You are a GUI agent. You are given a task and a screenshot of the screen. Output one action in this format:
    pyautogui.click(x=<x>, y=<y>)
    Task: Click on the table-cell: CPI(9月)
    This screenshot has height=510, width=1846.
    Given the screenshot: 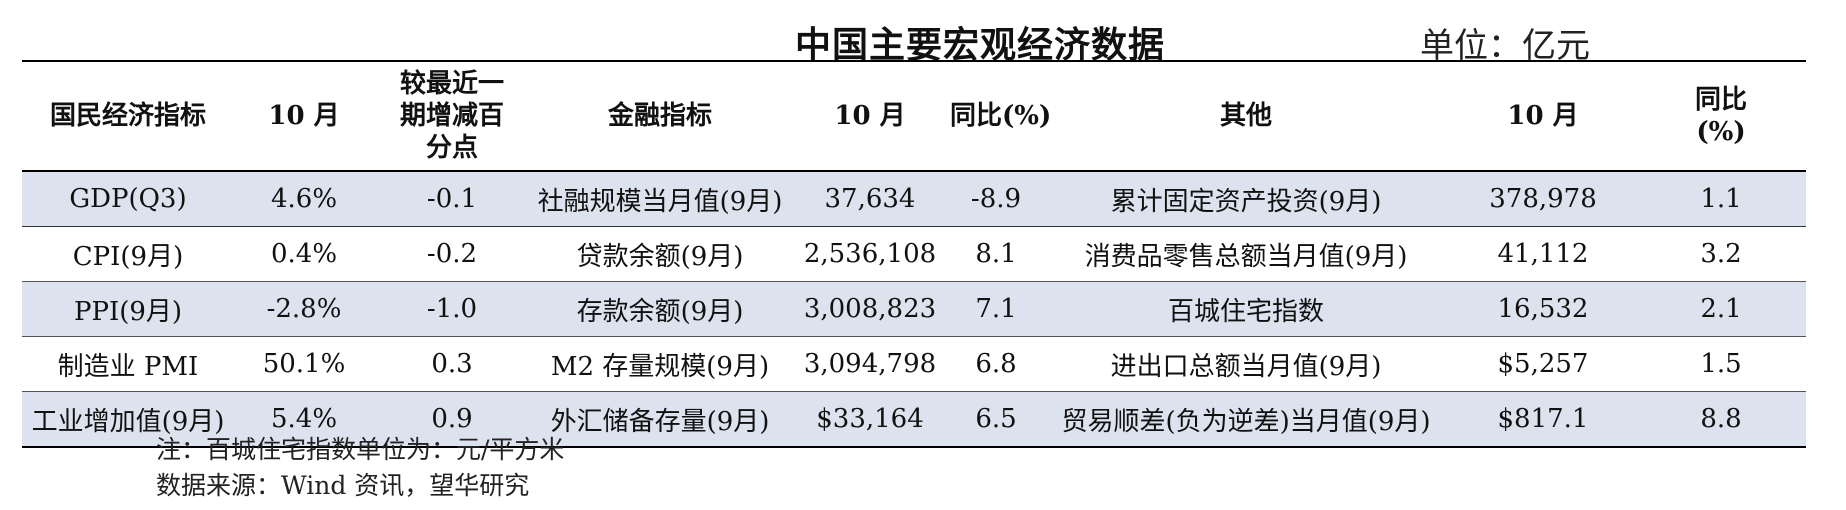 What is the action you would take?
    pyautogui.click(x=128, y=254)
    